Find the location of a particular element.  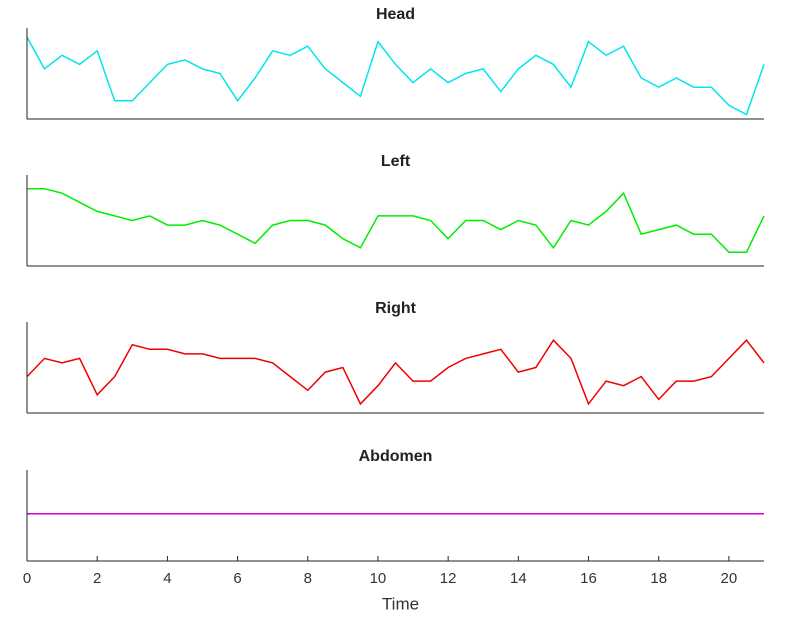

x-tick-label: 2 is located at coordinates (97, 578).